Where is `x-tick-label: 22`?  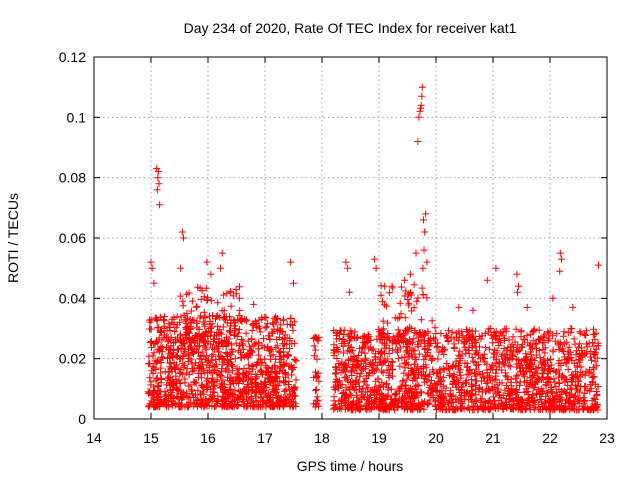 x-tick-label: 22 is located at coordinates (550, 438).